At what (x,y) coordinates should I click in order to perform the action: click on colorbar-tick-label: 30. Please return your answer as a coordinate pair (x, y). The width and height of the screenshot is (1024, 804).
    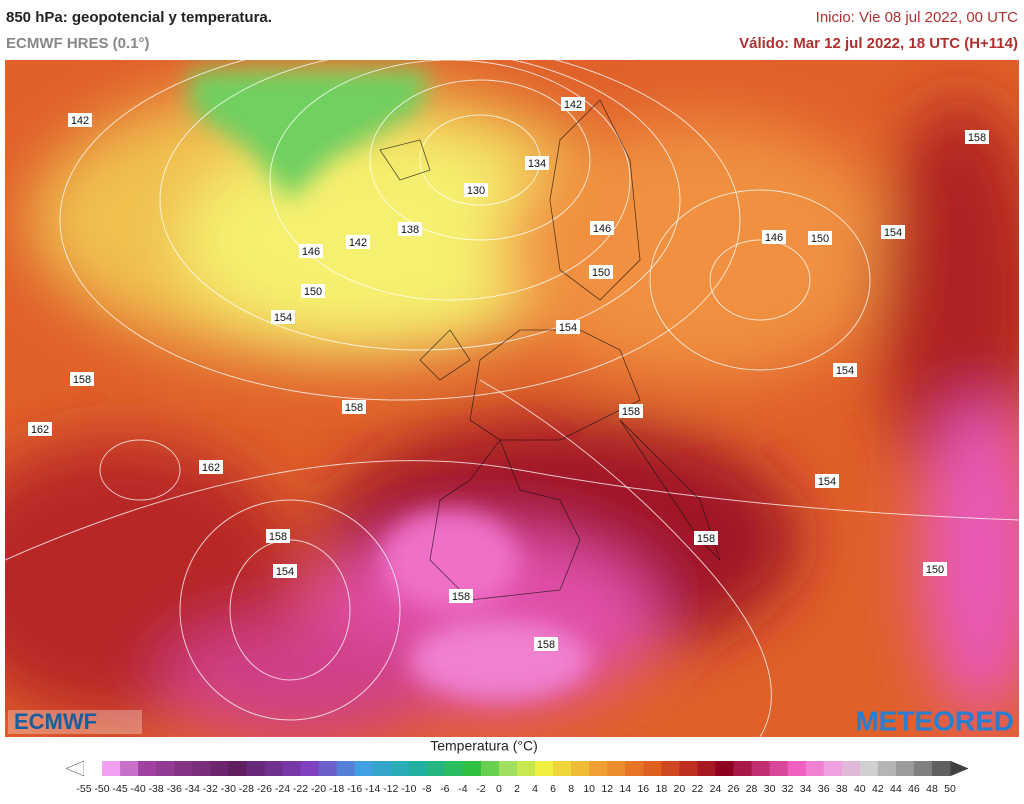
    Looking at the image, I should click on (770, 789).